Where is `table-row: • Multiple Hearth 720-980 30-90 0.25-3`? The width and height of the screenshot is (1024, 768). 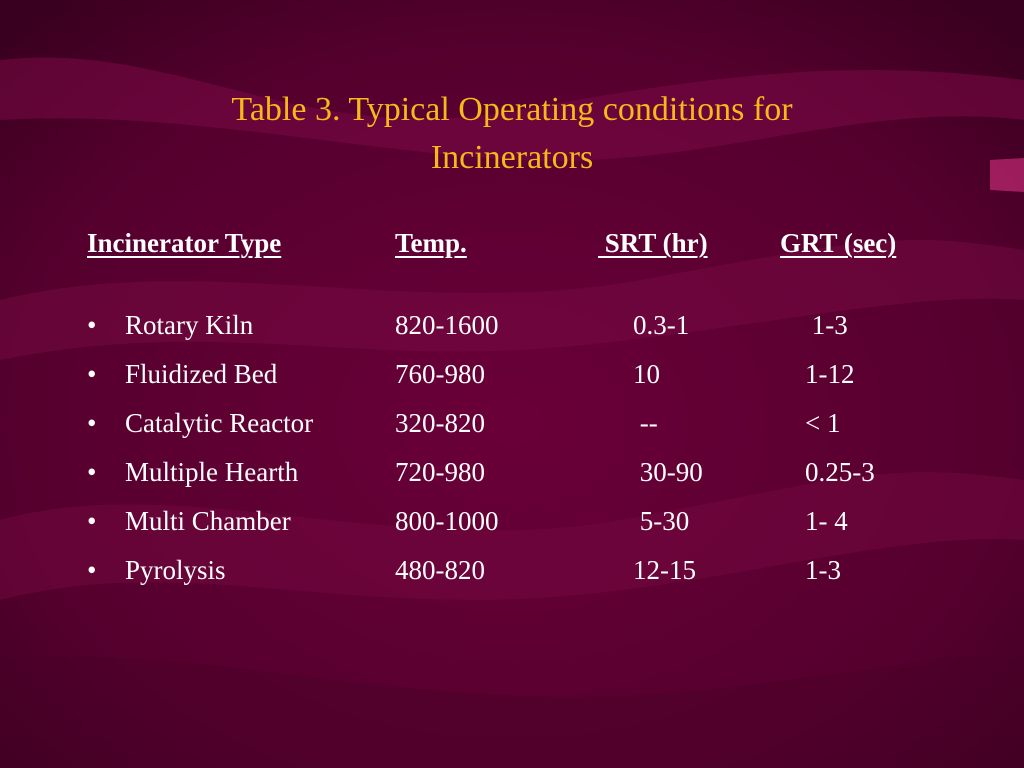 table-row: • Multiple Hearth 720-980 30-90 0.25-3 is located at coordinates (512, 477).